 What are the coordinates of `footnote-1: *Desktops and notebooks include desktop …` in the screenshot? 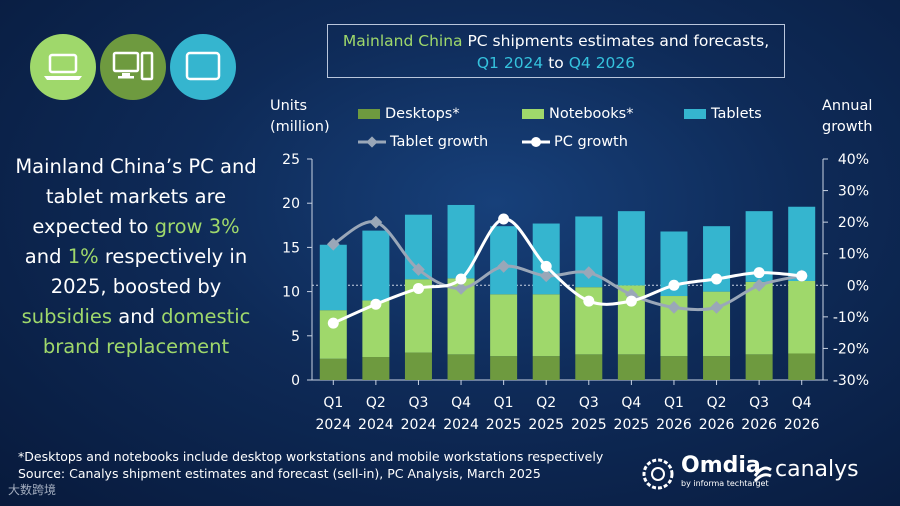 It's located at (311, 456).